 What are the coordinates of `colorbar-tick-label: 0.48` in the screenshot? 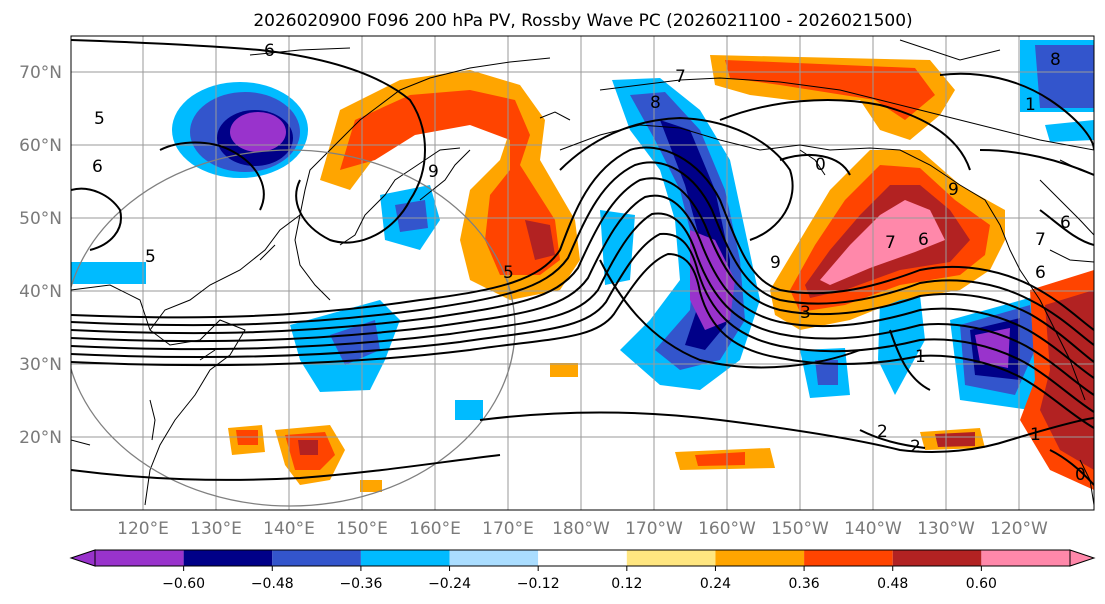 It's located at (892, 584).